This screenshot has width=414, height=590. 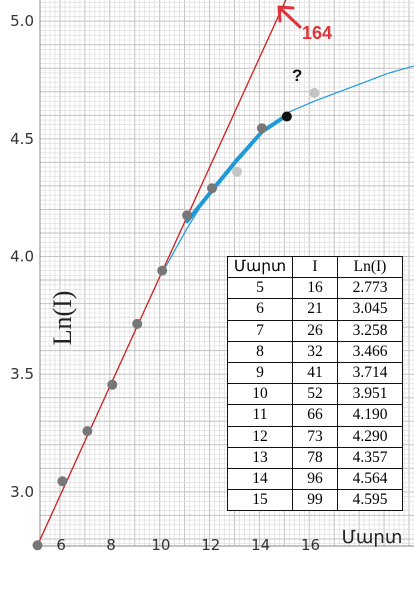 What do you see at coordinates (370, 309) in the screenshot?
I see `table-cell: 3.045` at bounding box center [370, 309].